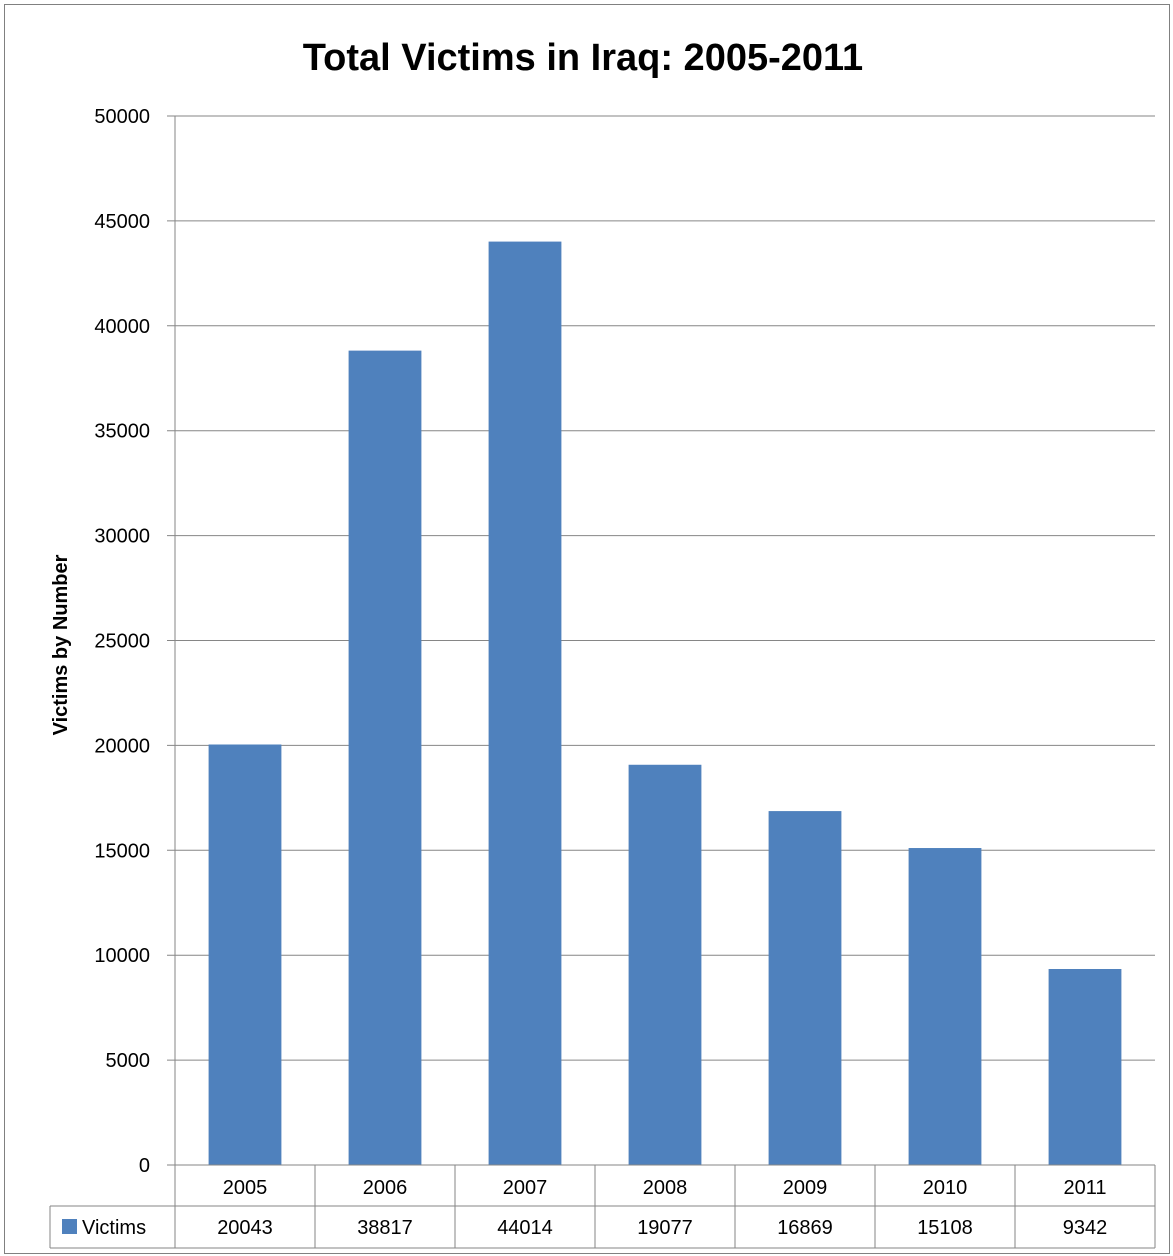  I want to click on legend-swatch, so click(69, 1226).